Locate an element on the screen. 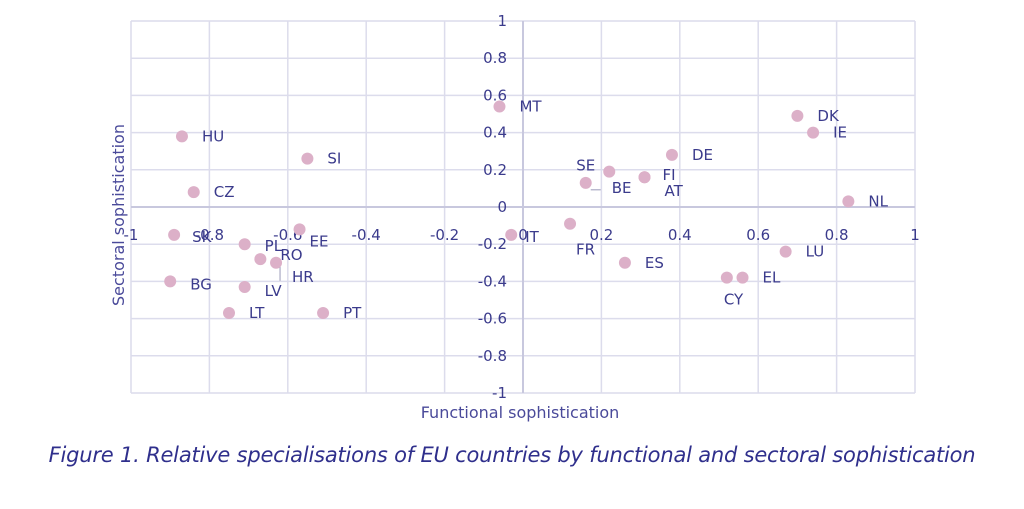 This screenshot has height=509, width=1024. point-label-nl: NL is located at coordinates (878, 201).